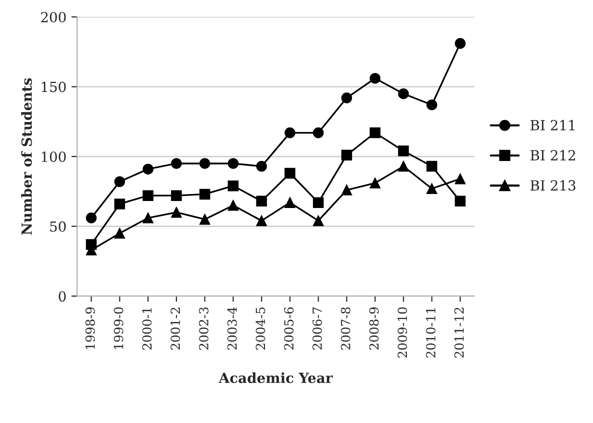 The width and height of the screenshot is (593, 423). I want to click on legend-label: BI 213, so click(553, 185).